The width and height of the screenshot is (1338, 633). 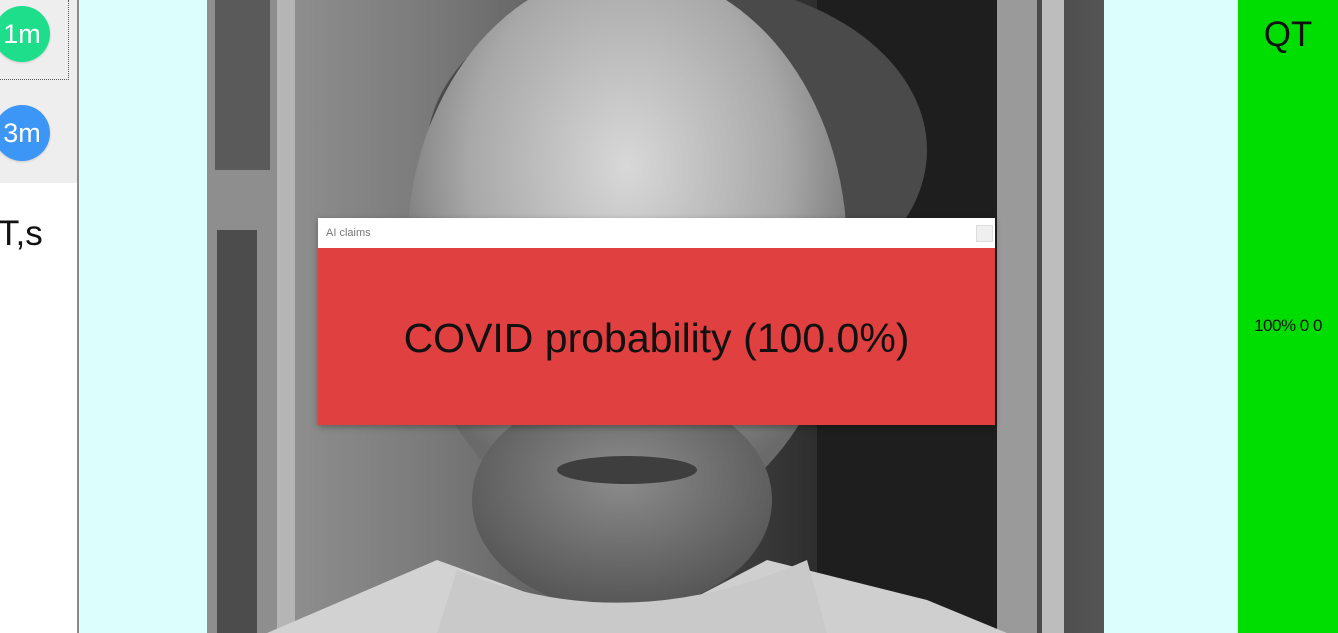 What do you see at coordinates (656, 233) in the screenshot?
I see `dialog-titlebar: AI claims` at bounding box center [656, 233].